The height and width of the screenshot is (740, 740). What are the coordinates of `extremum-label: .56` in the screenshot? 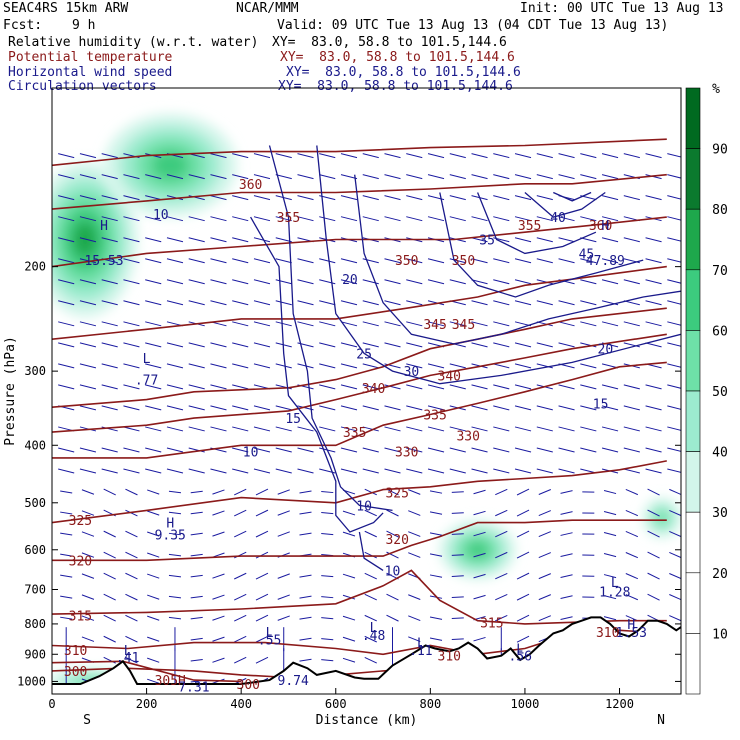 It's located at (519, 657).